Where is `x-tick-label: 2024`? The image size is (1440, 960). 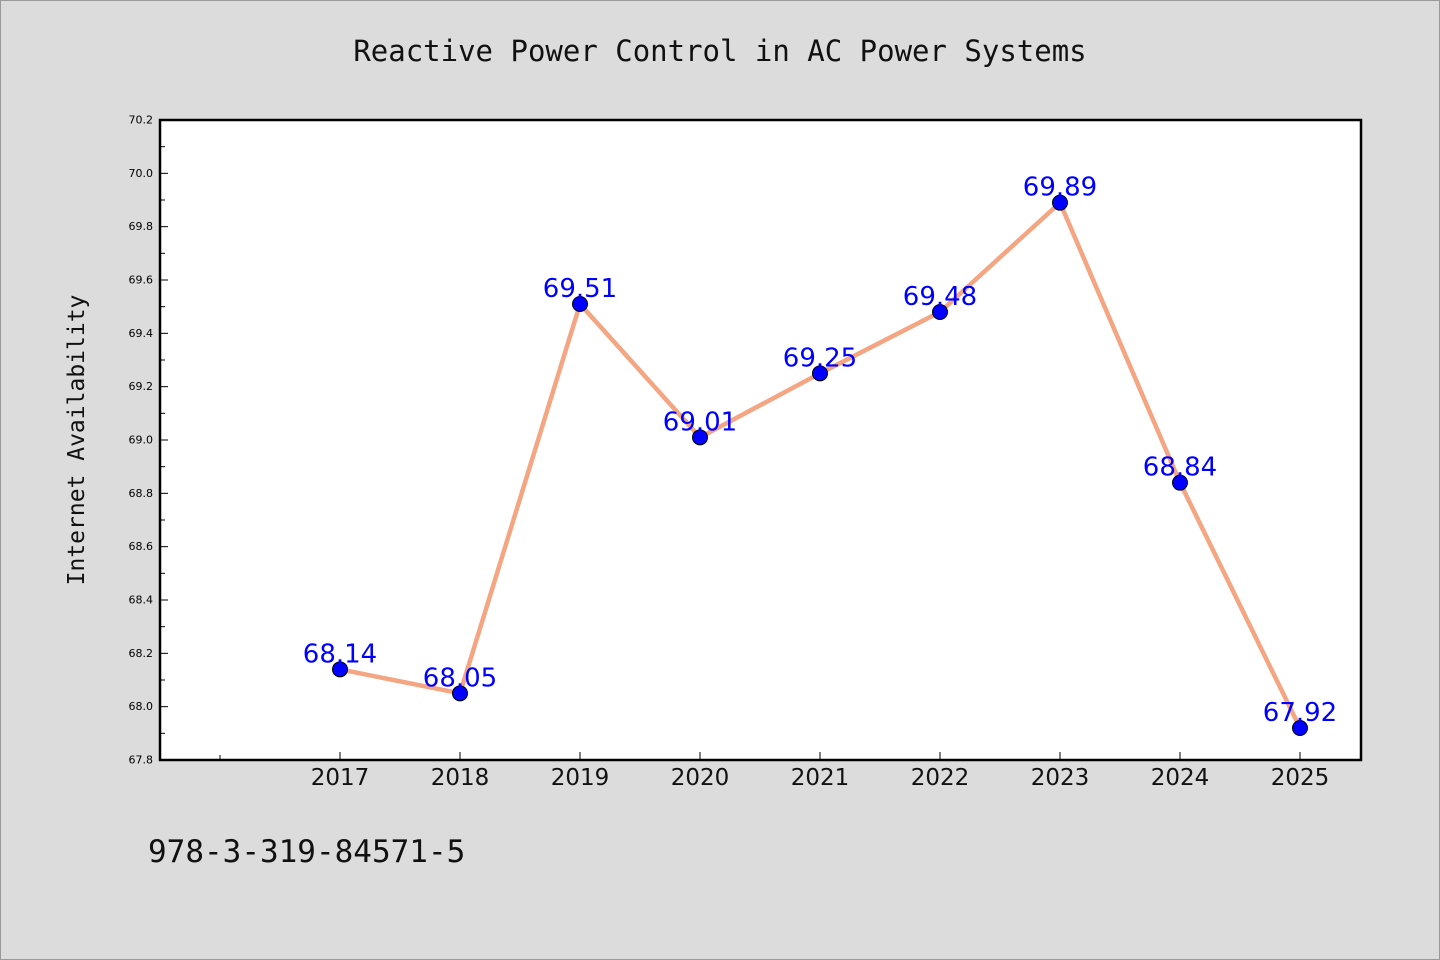 x-tick-label: 2024 is located at coordinates (1180, 778).